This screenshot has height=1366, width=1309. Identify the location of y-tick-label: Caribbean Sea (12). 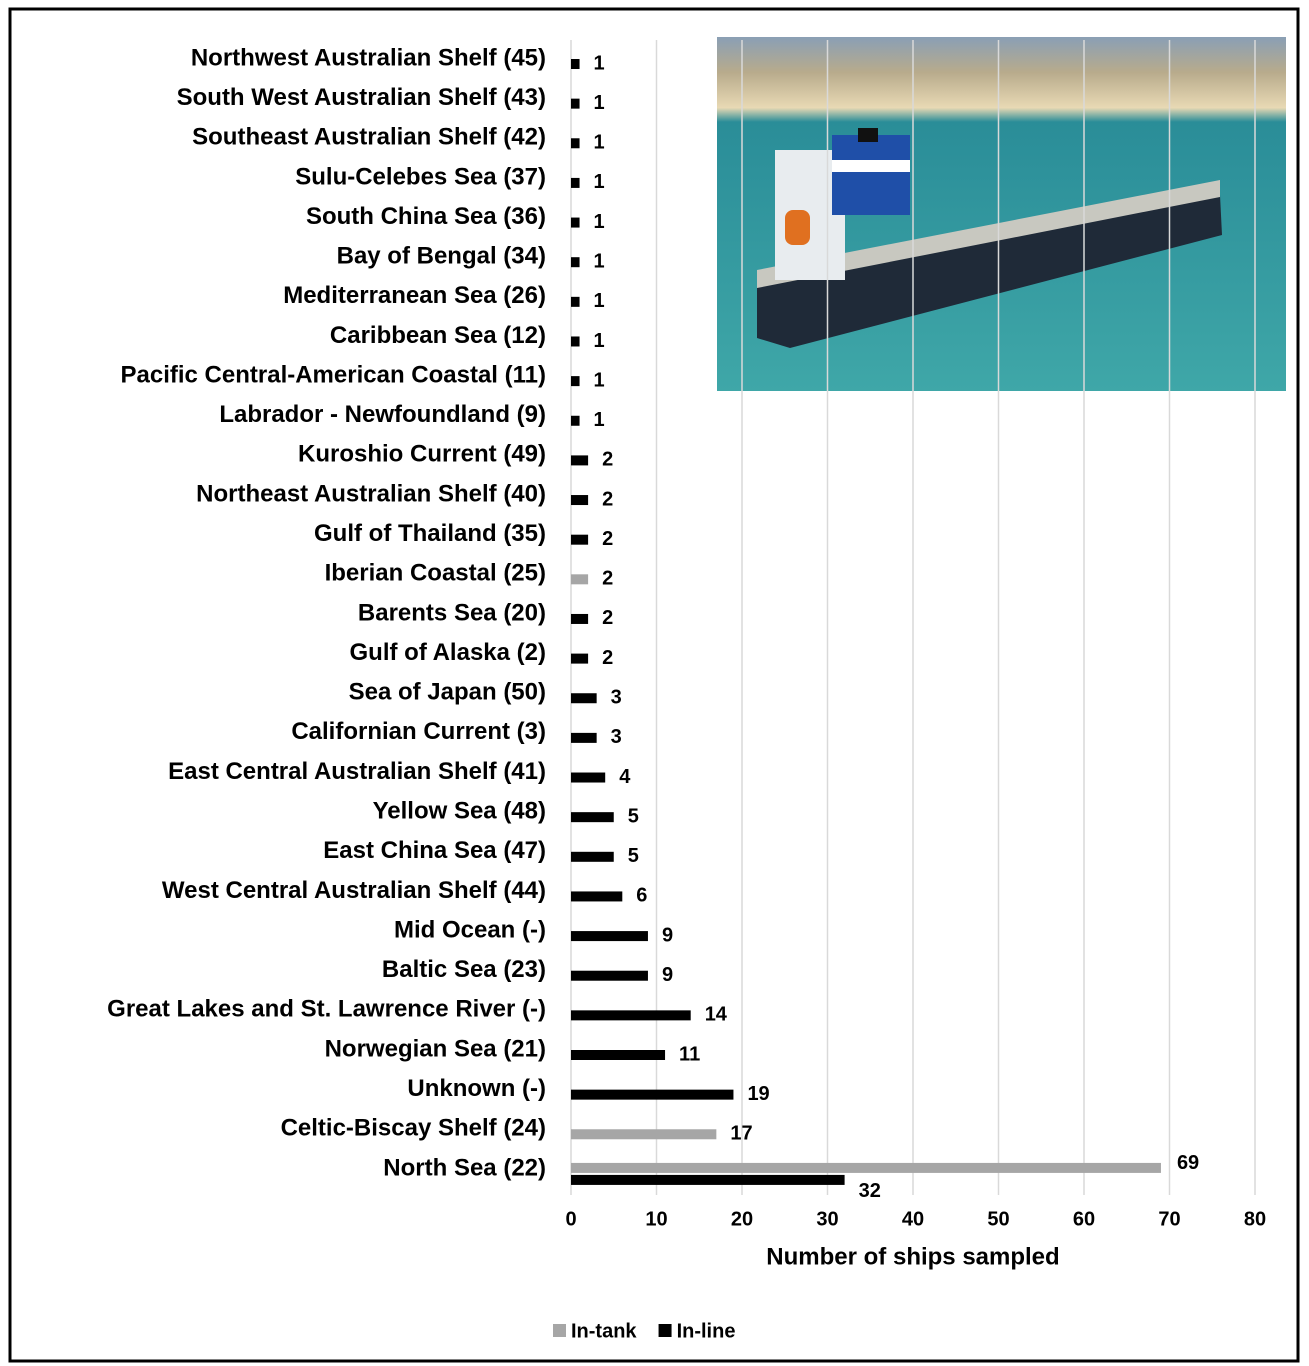
(438, 335).